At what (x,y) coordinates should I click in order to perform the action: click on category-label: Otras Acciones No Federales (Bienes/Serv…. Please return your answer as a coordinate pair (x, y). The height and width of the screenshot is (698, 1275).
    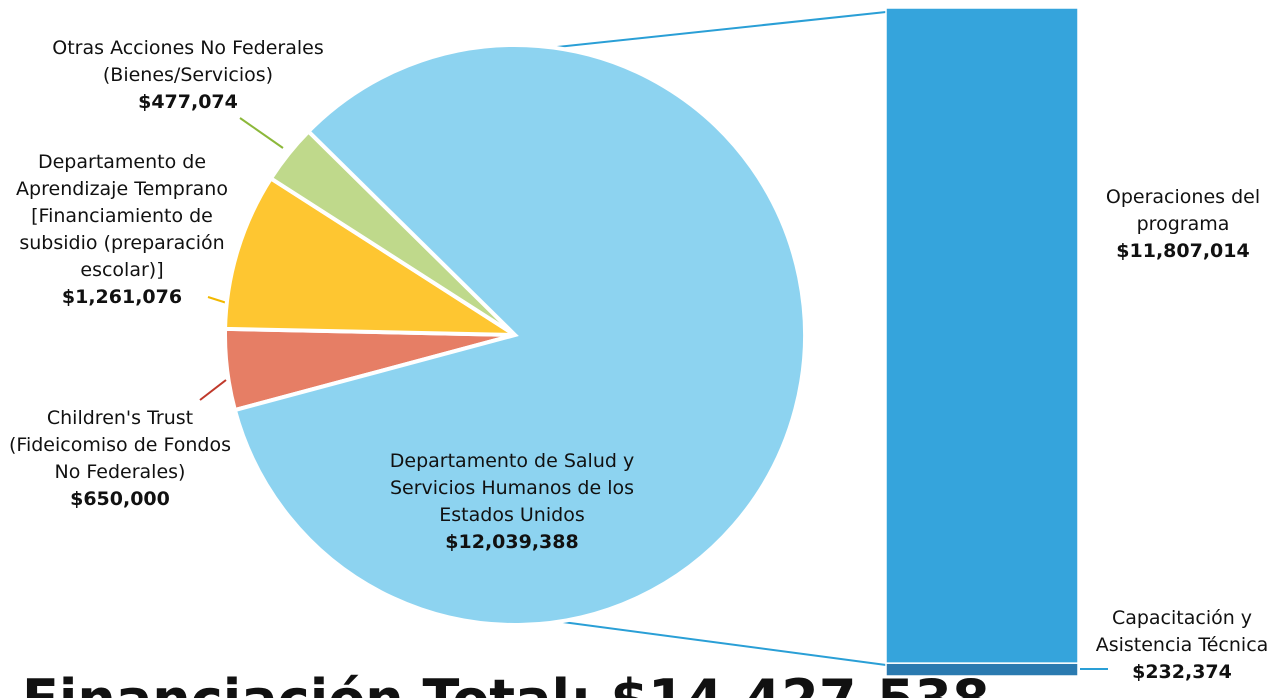
    Looking at the image, I should click on (188, 61).